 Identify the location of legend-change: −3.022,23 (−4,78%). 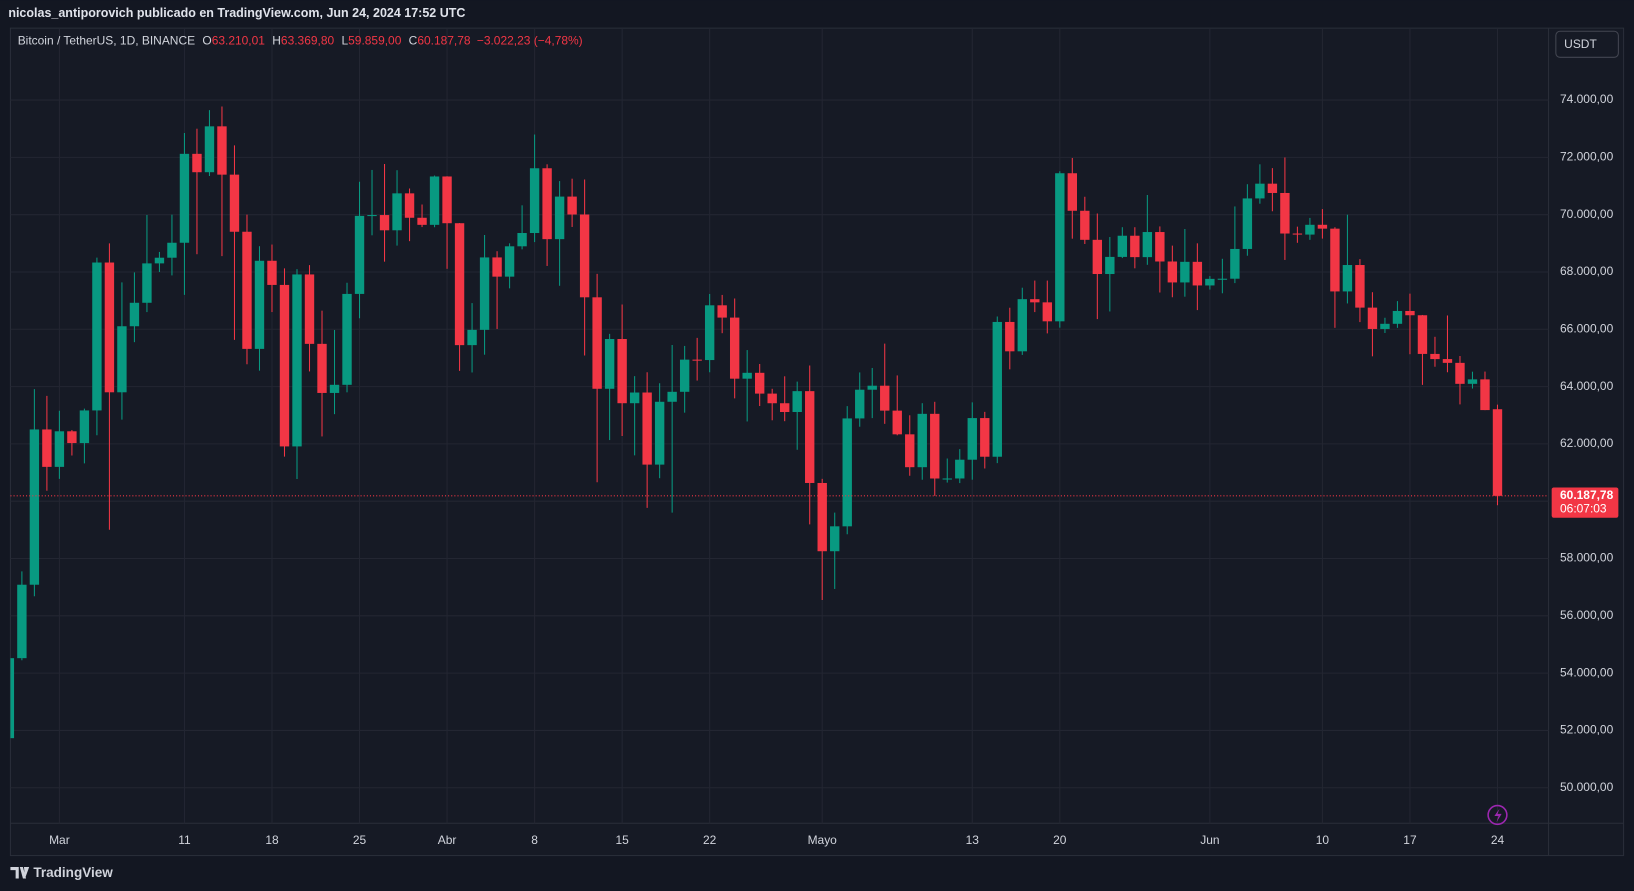
(530, 41).